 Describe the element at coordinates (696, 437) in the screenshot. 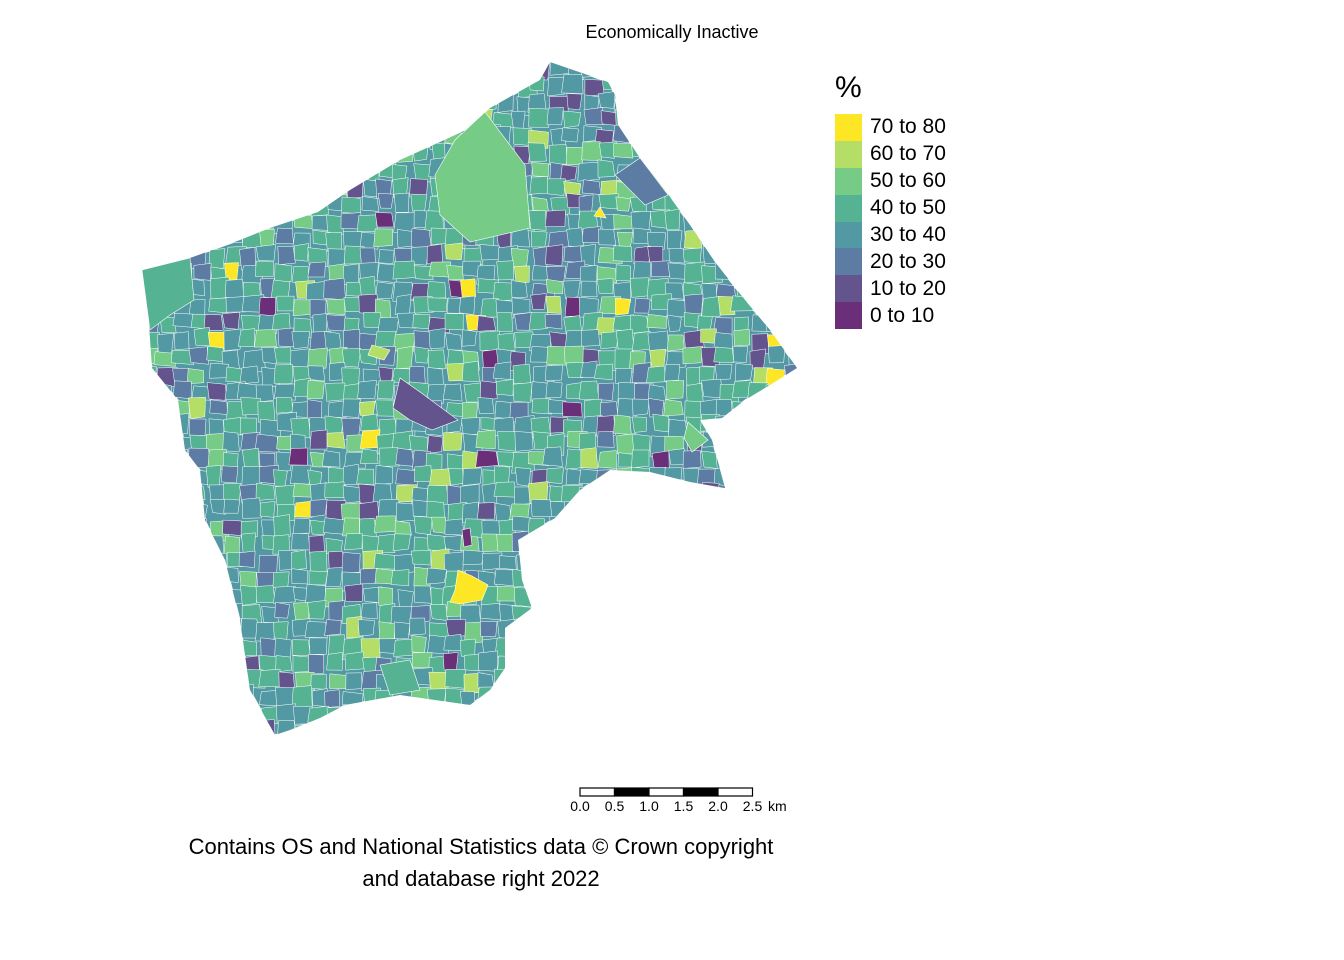

I see `area-east-green` at that location.